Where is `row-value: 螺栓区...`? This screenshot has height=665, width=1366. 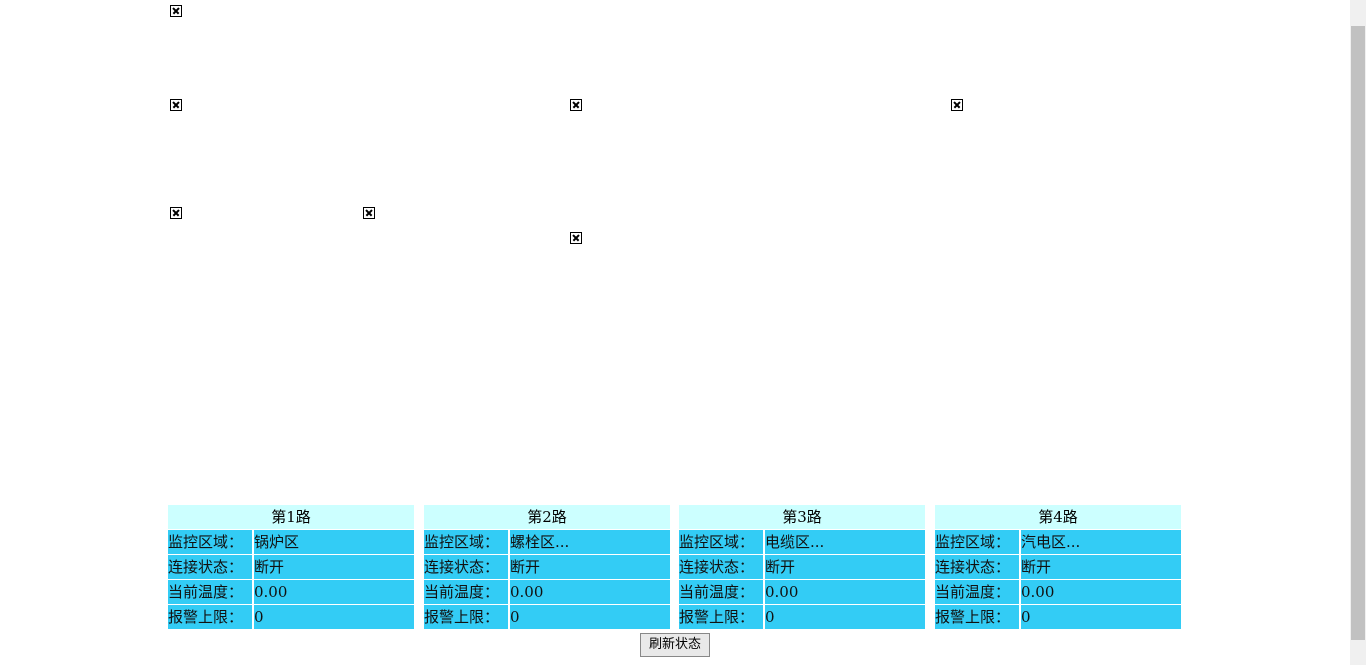 row-value: 螺栓区... is located at coordinates (590, 542).